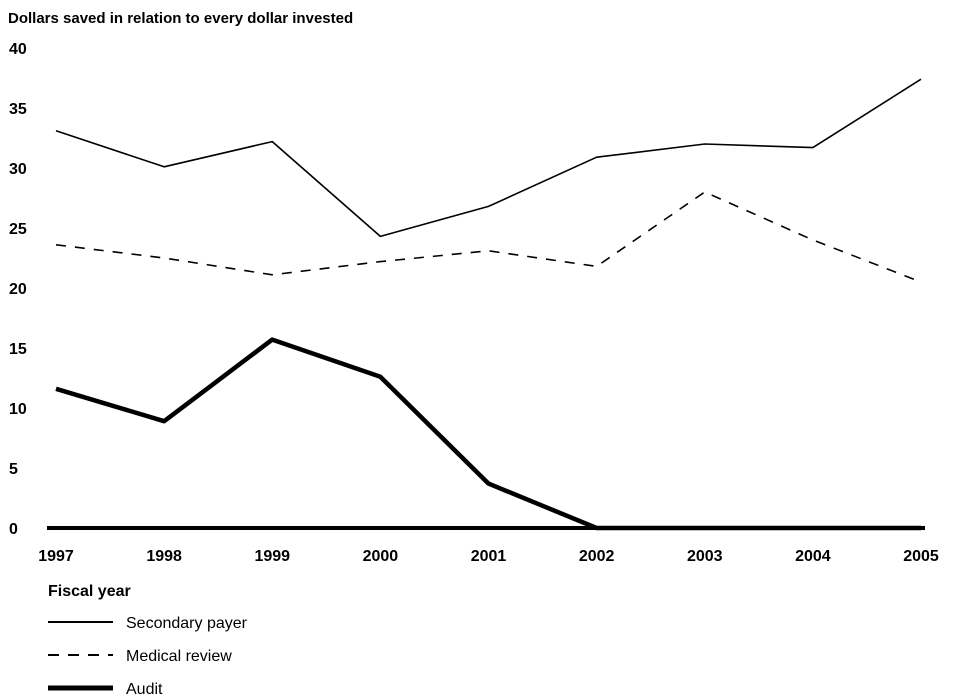 This screenshot has width=957, height=696. I want to click on x-tick-label: 1997, so click(56, 556).